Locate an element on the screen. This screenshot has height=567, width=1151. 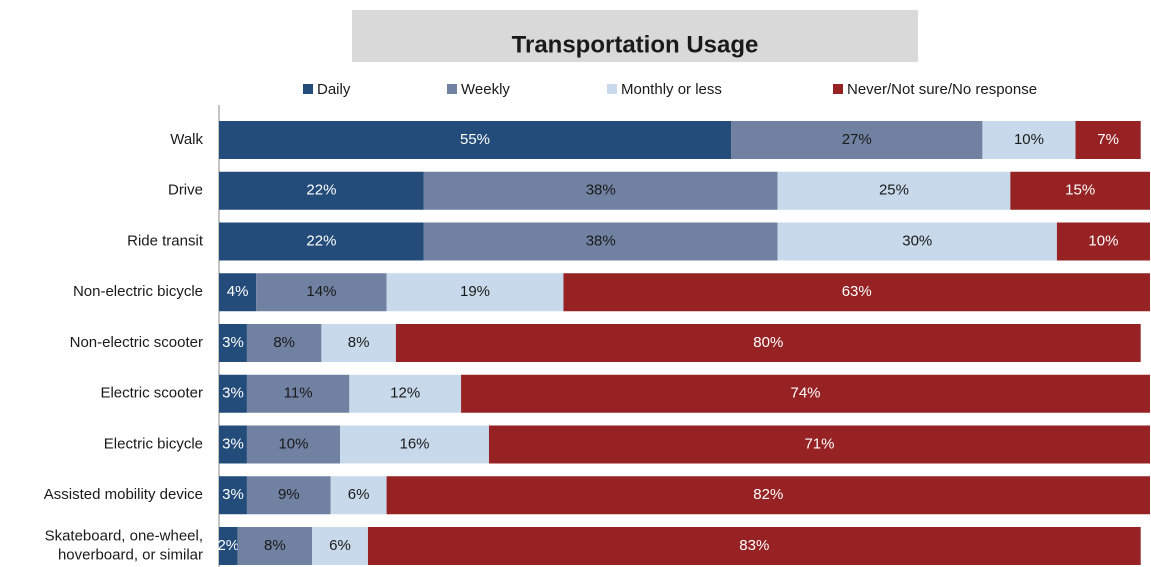
value-label: 14% is located at coordinates (321, 291).